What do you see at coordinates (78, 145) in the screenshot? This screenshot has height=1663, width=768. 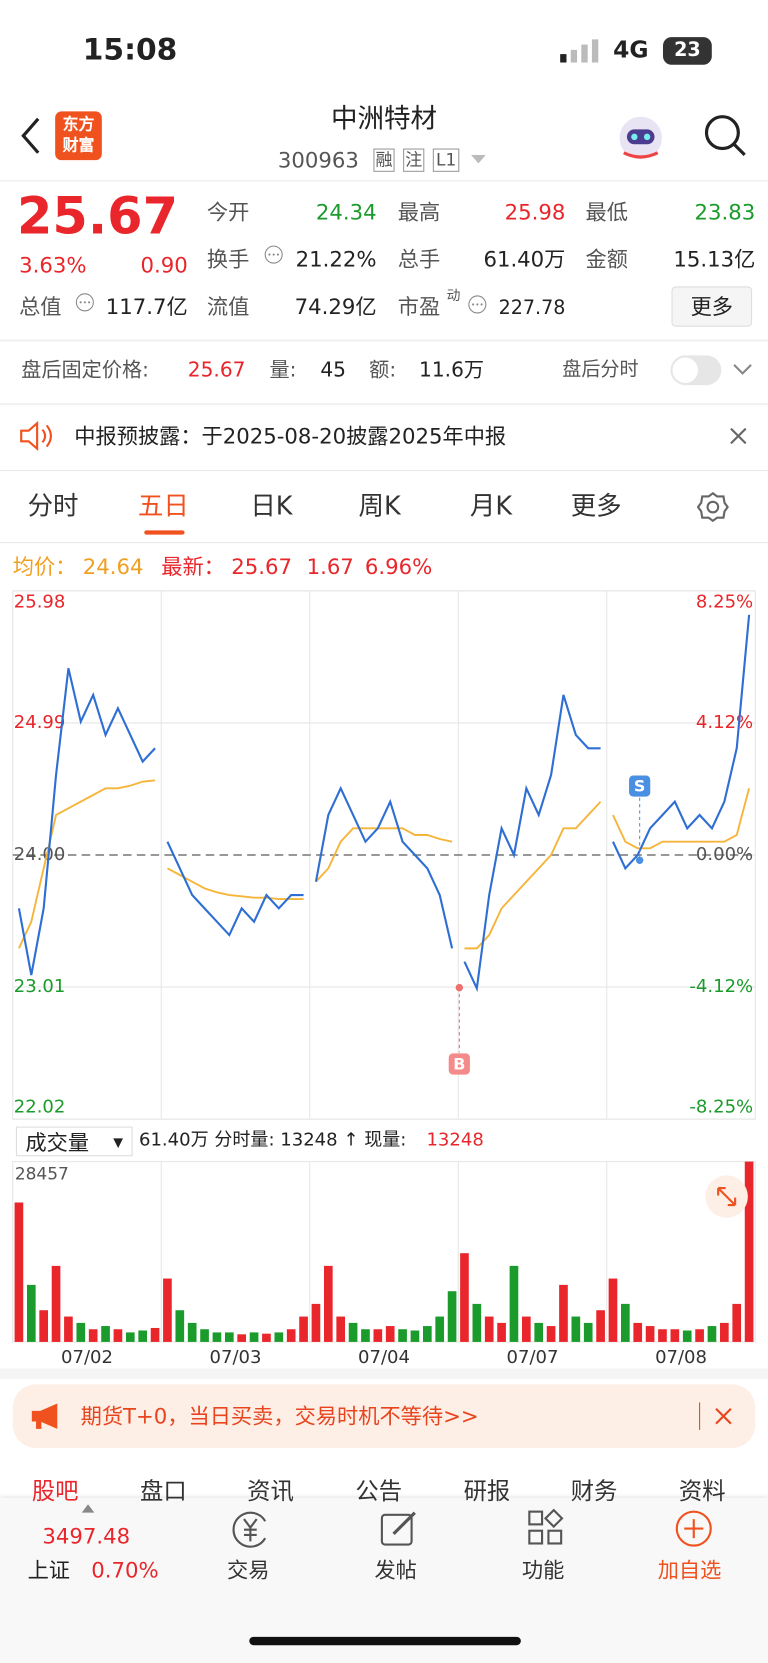 I see `logo-text: 财富` at bounding box center [78, 145].